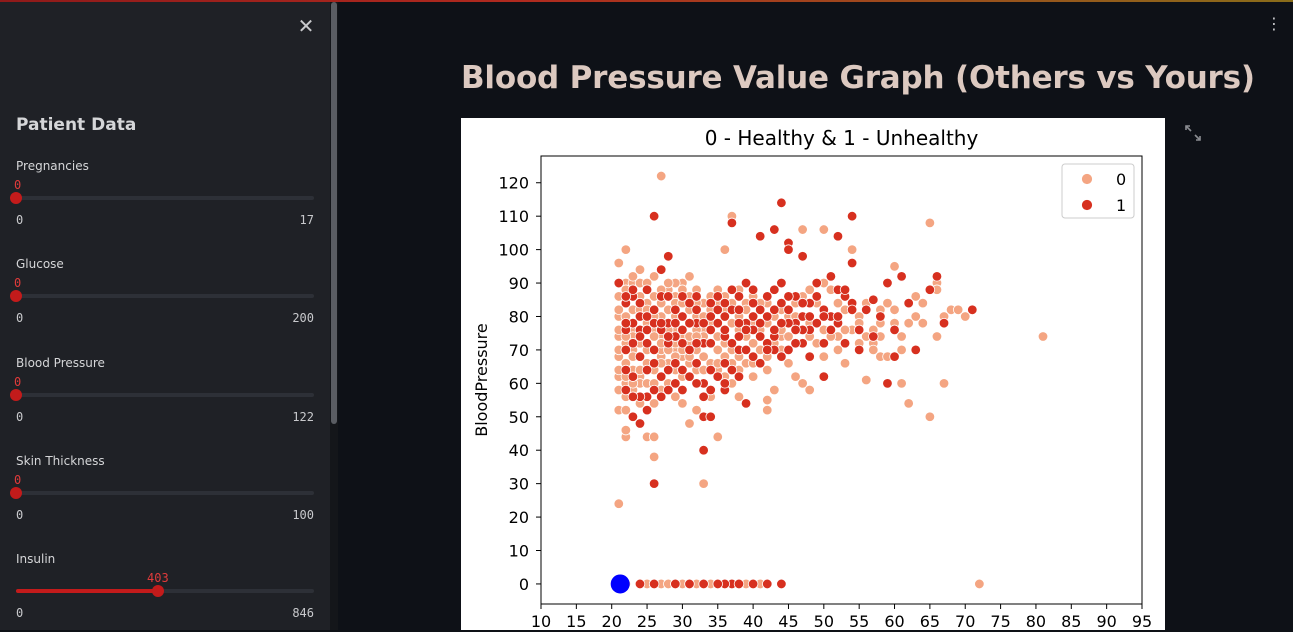  I want to click on pregnancies-slider: Pregnancies 0 0 17, so click(162, 199).